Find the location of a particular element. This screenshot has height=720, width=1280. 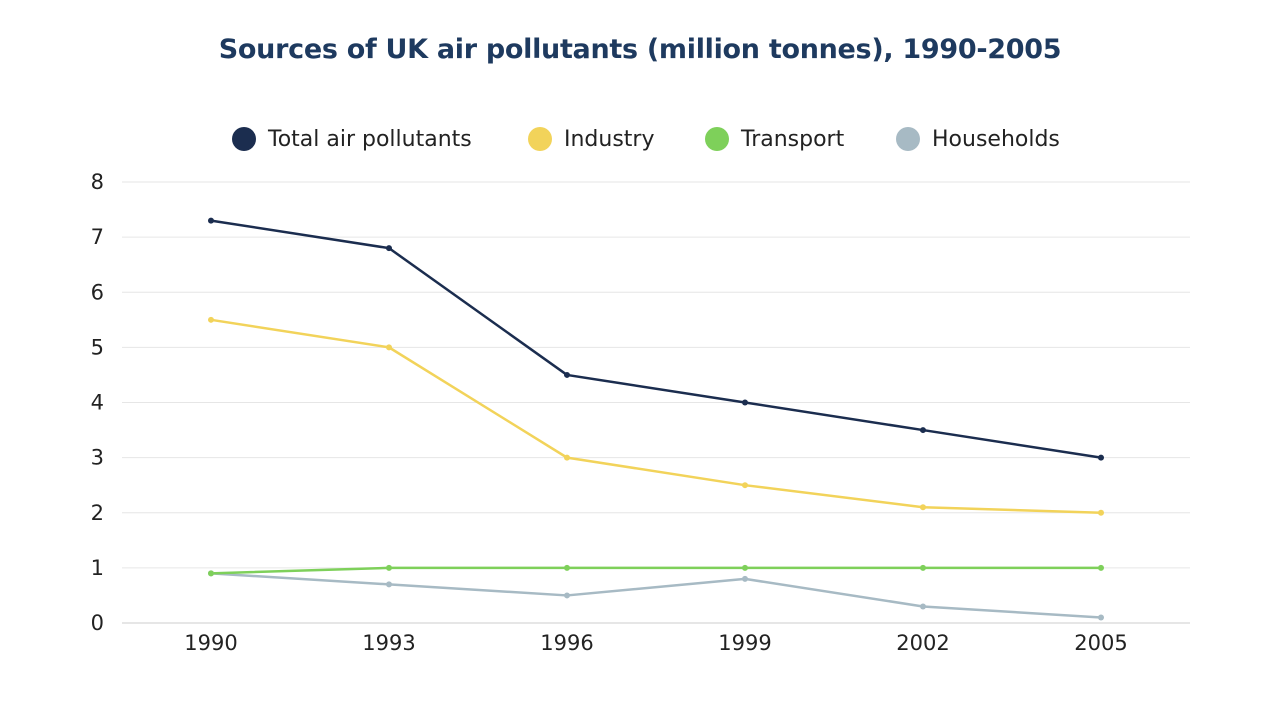

y-tick-label-1: 1 is located at coordinates (97, 568).